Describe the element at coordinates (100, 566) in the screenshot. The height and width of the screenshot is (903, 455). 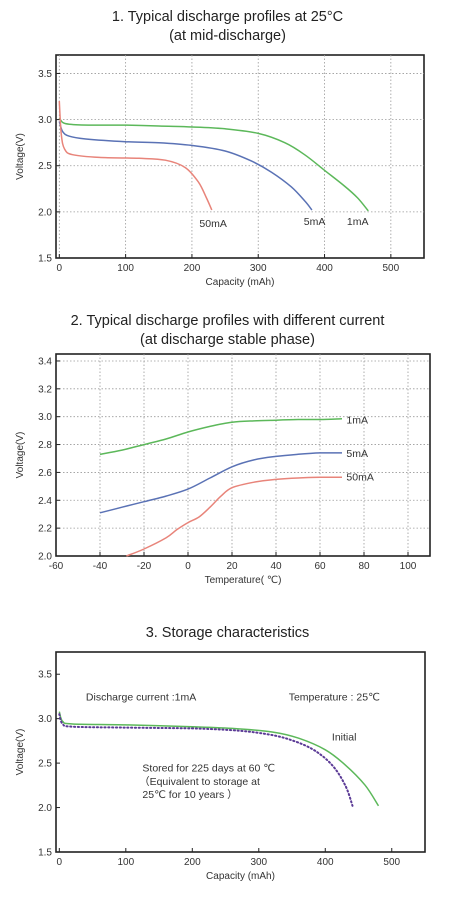
I see `x-tick-label: -40` at that location.